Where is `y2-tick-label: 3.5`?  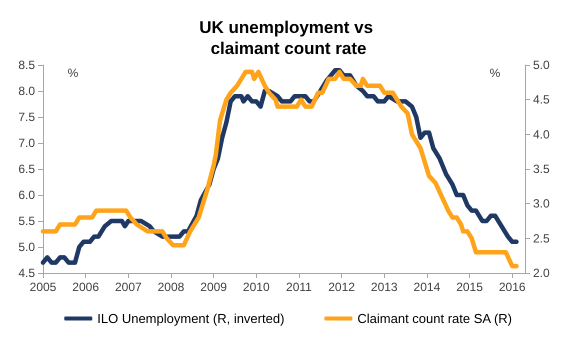
y2-tick-label: 3.5 is located at coordinates (541, 169).